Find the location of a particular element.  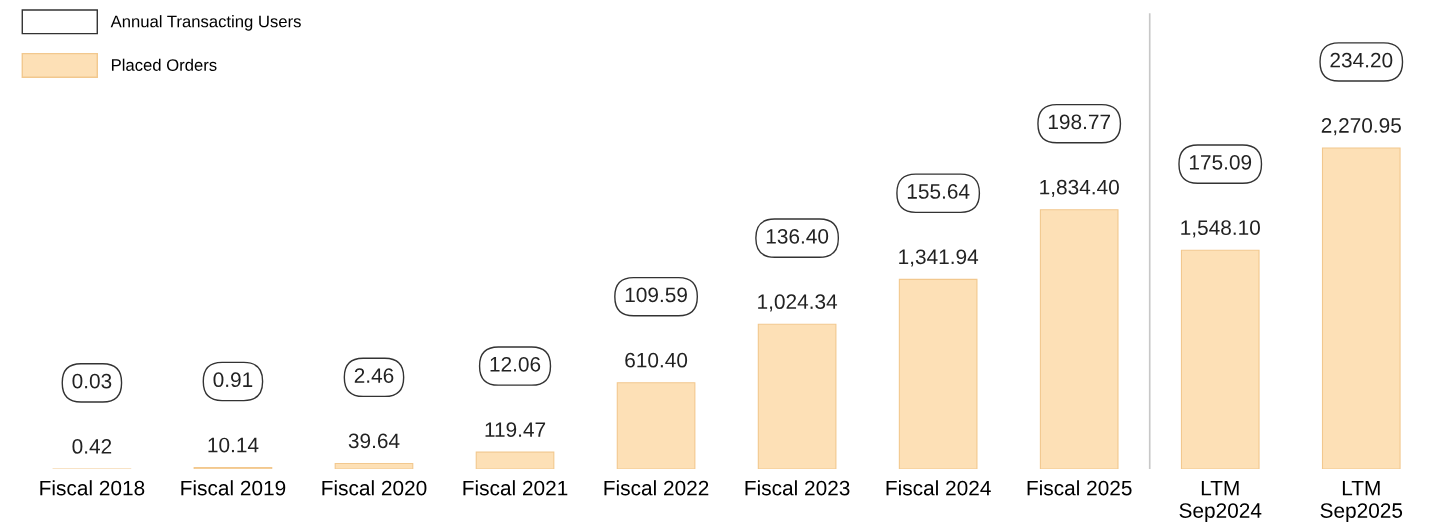

data-label: 10.14 is located at coordinates (233, 445).